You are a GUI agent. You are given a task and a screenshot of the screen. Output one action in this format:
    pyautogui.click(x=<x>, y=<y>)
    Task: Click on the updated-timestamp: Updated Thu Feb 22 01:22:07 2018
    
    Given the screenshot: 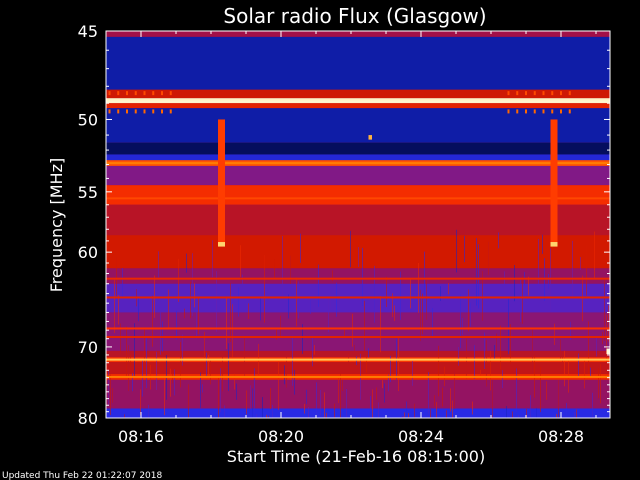 What is the action you would take?
    pyautogui.click(x=82, y=475)
    